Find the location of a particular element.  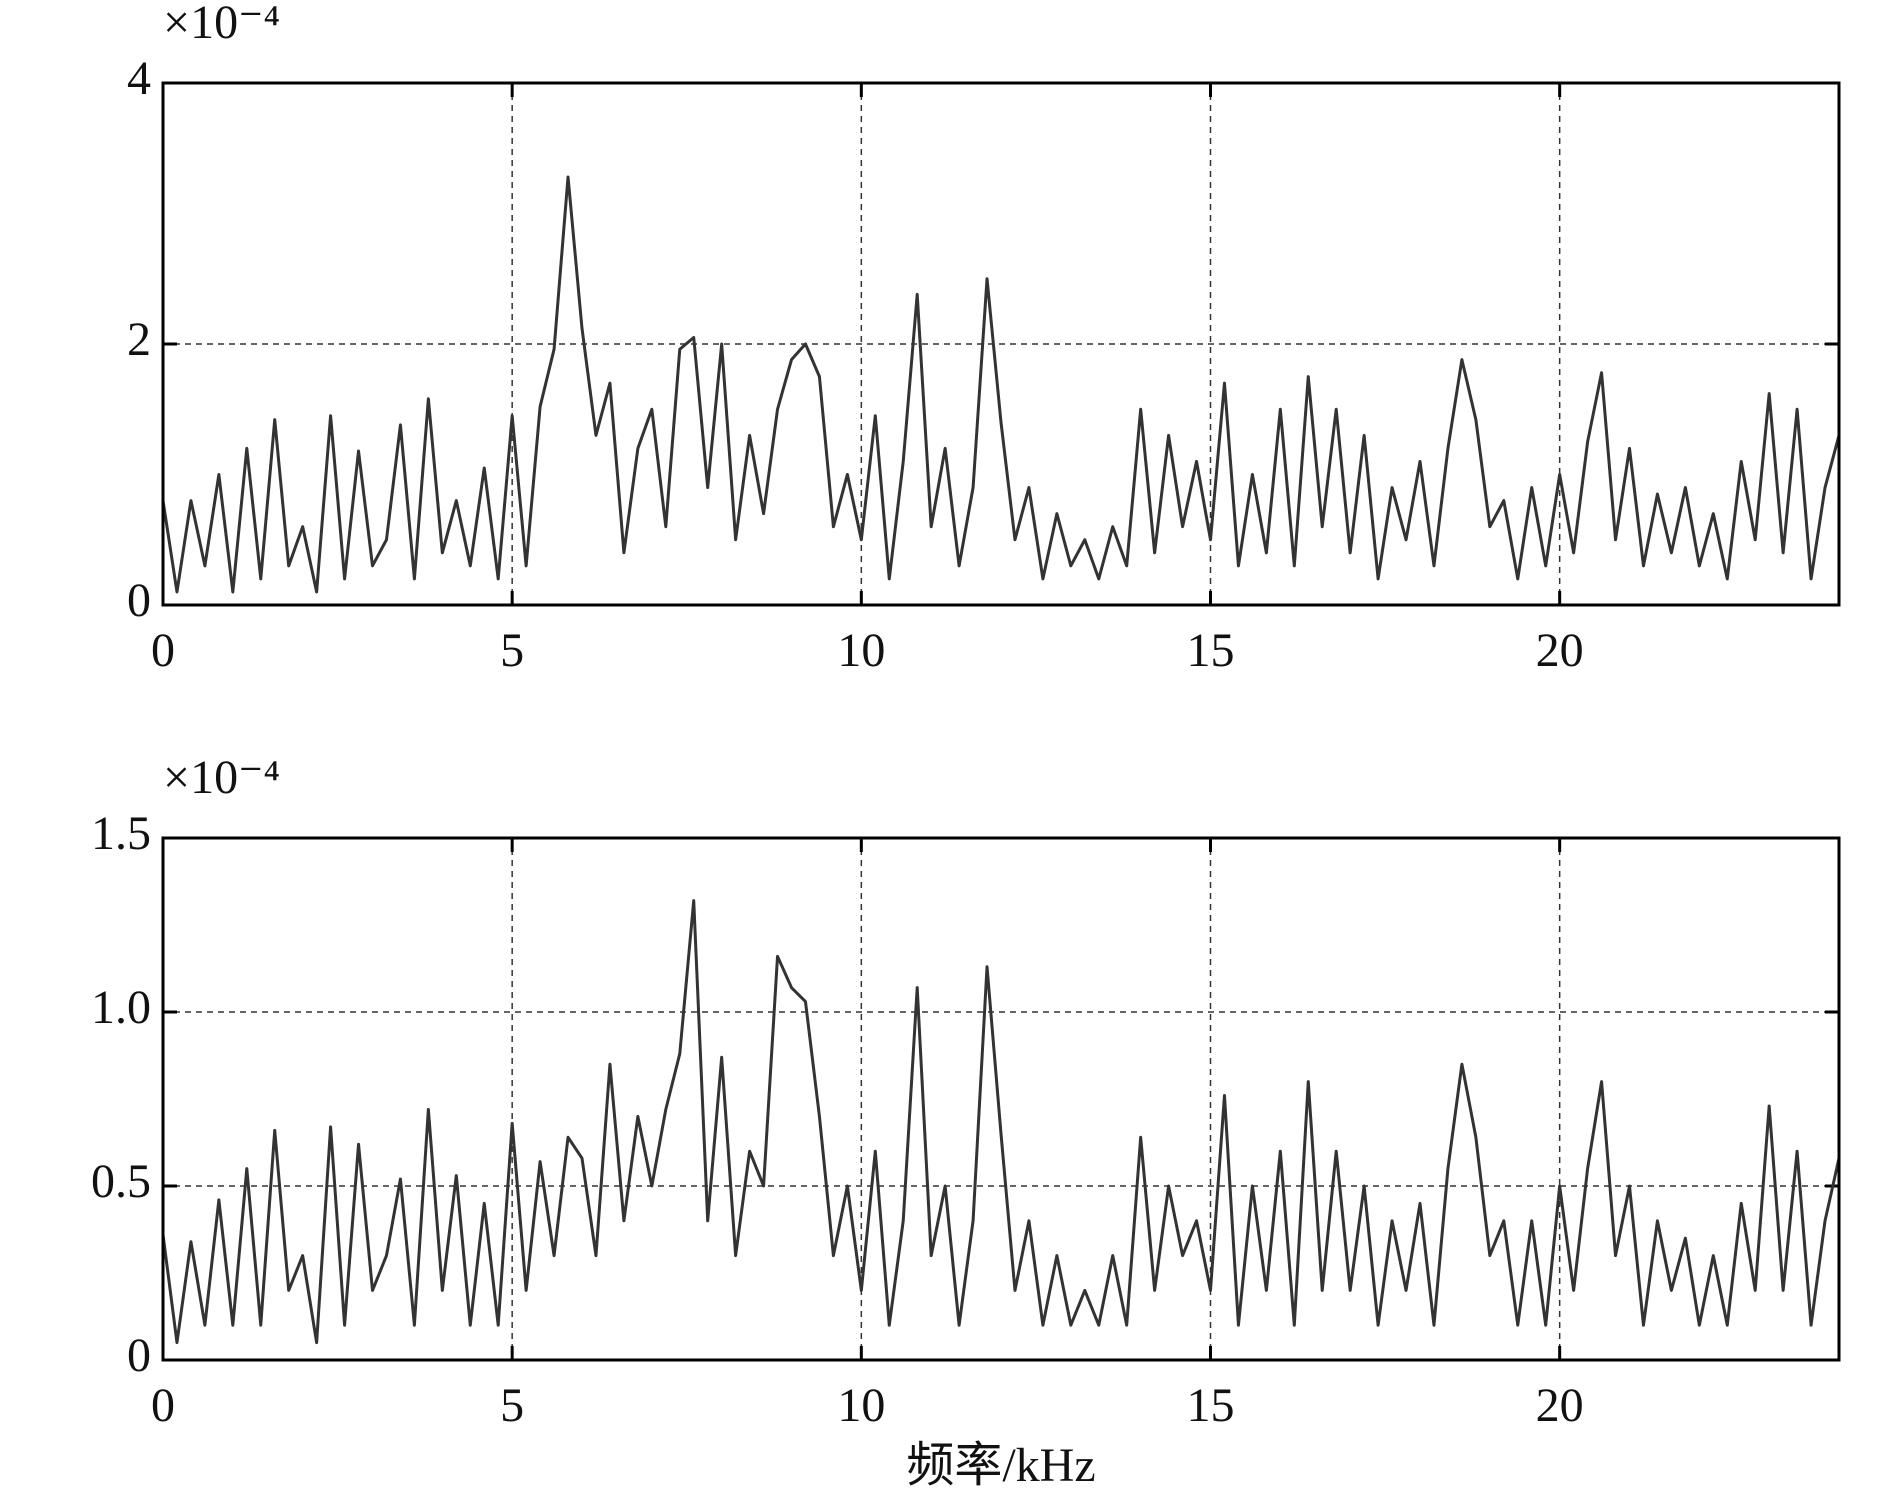

x-axis-label: 频率/kHz is located at coordinates (1000, 1465).